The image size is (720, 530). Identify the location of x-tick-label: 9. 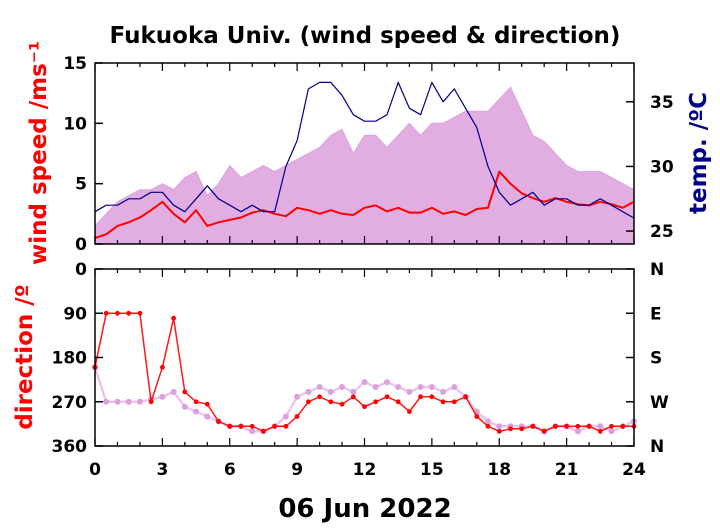
(297, 470).